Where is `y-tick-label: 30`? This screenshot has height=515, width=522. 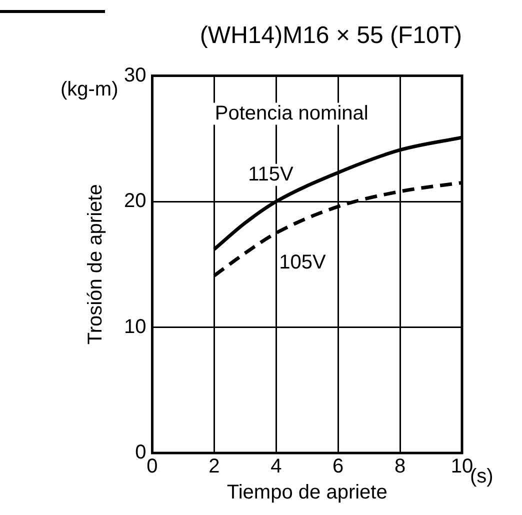 y-tick-label: 30 is located at coordinates (135, 75).